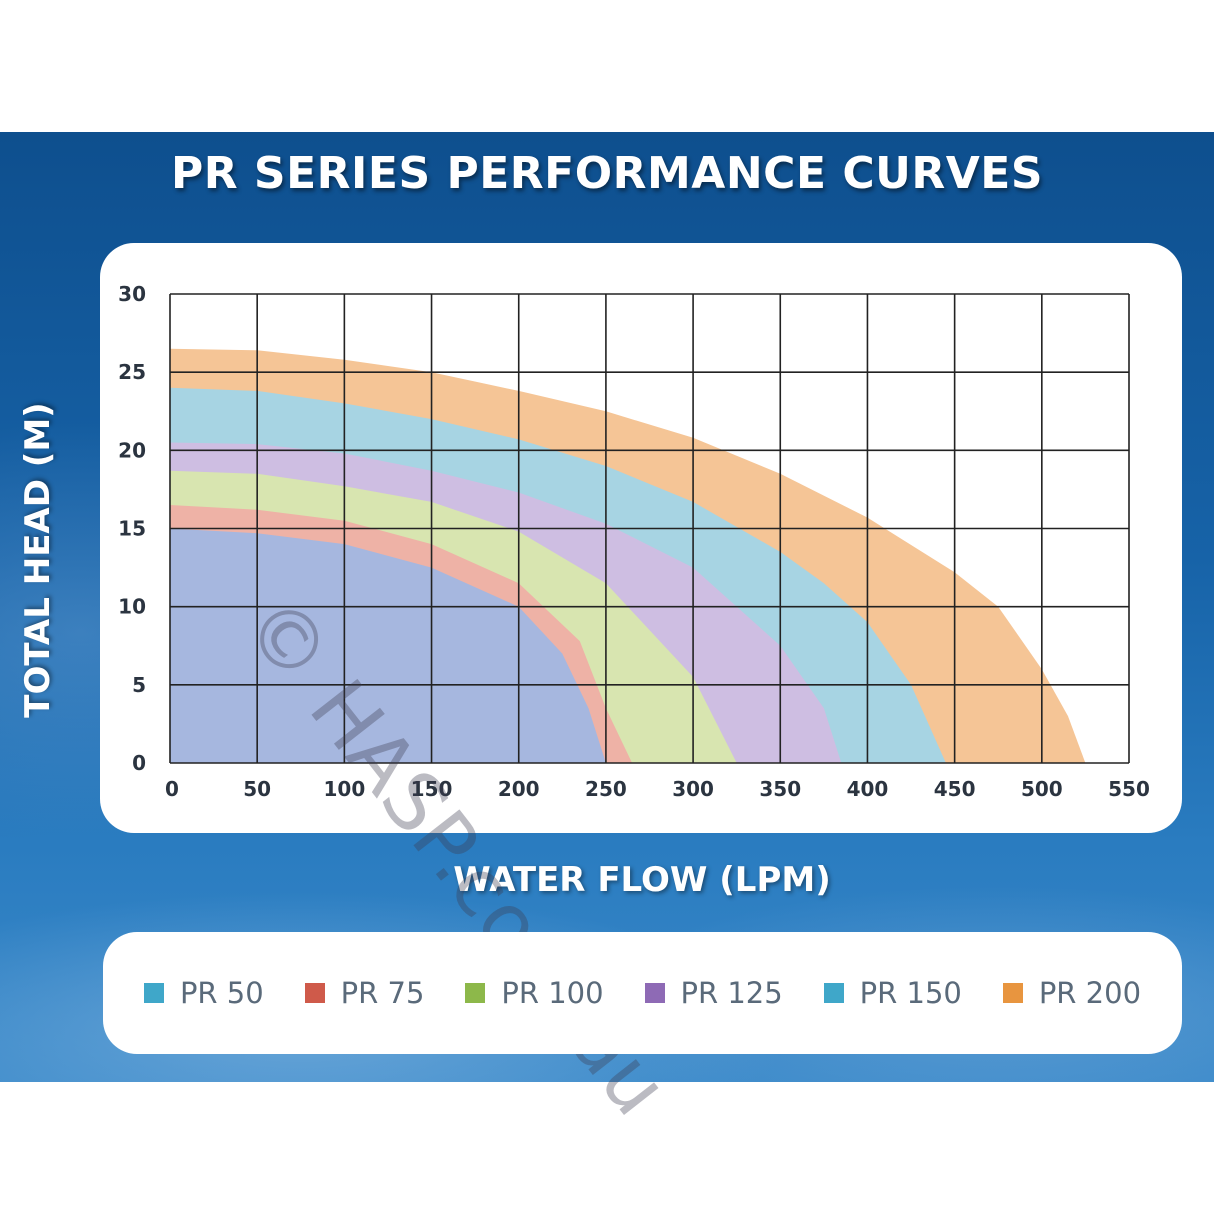 This screenshot has width=1214, height=1214. What do you see at coordinates (780, 789) in the screenshot?
I see `x-tick-label: 350` at bounding box center [780, 789].